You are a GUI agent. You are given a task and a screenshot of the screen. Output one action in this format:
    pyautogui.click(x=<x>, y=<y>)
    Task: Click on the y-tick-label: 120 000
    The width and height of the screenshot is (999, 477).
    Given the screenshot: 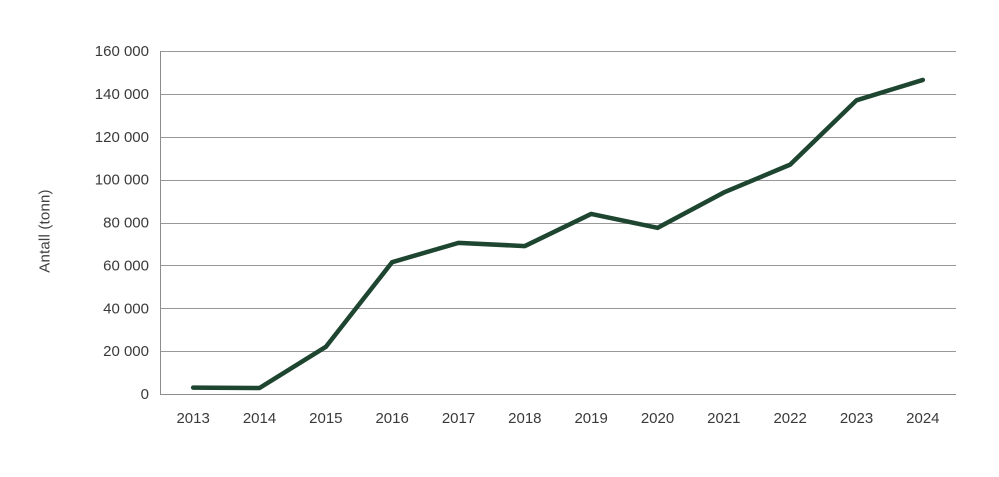 What is the action you would take?
    pyautogui.click(x=122, y=137)
    